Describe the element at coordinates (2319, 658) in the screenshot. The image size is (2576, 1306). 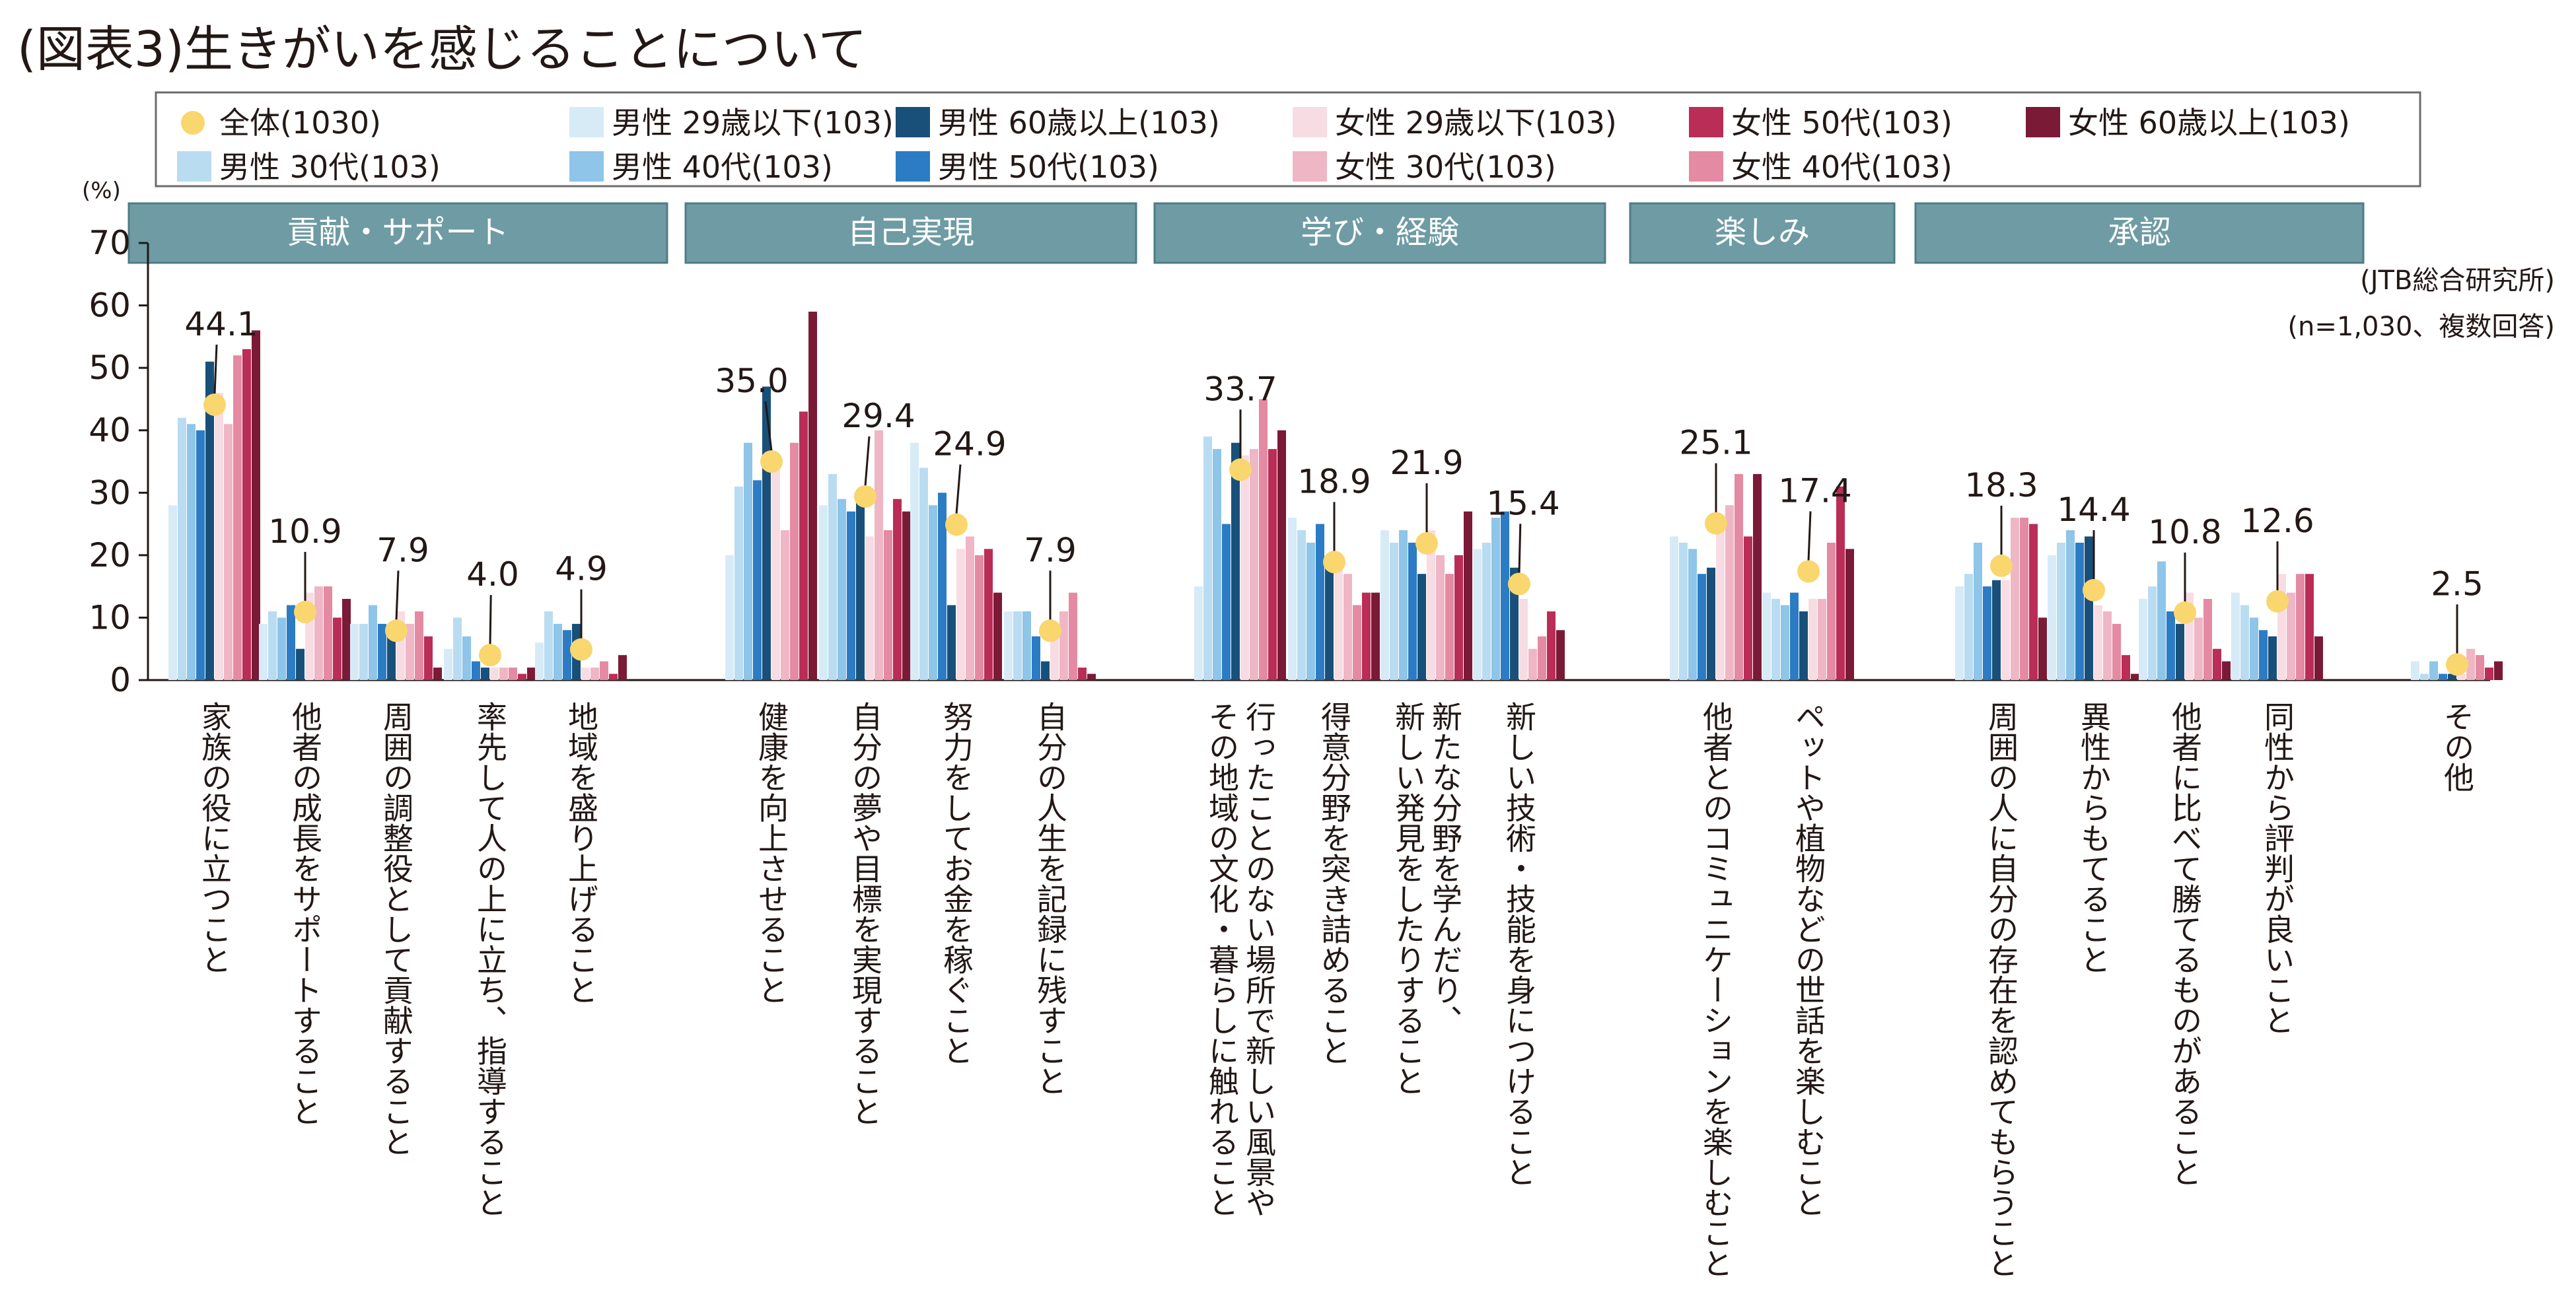
I see `bar-c19-女性-60歳以上-103` at that location.